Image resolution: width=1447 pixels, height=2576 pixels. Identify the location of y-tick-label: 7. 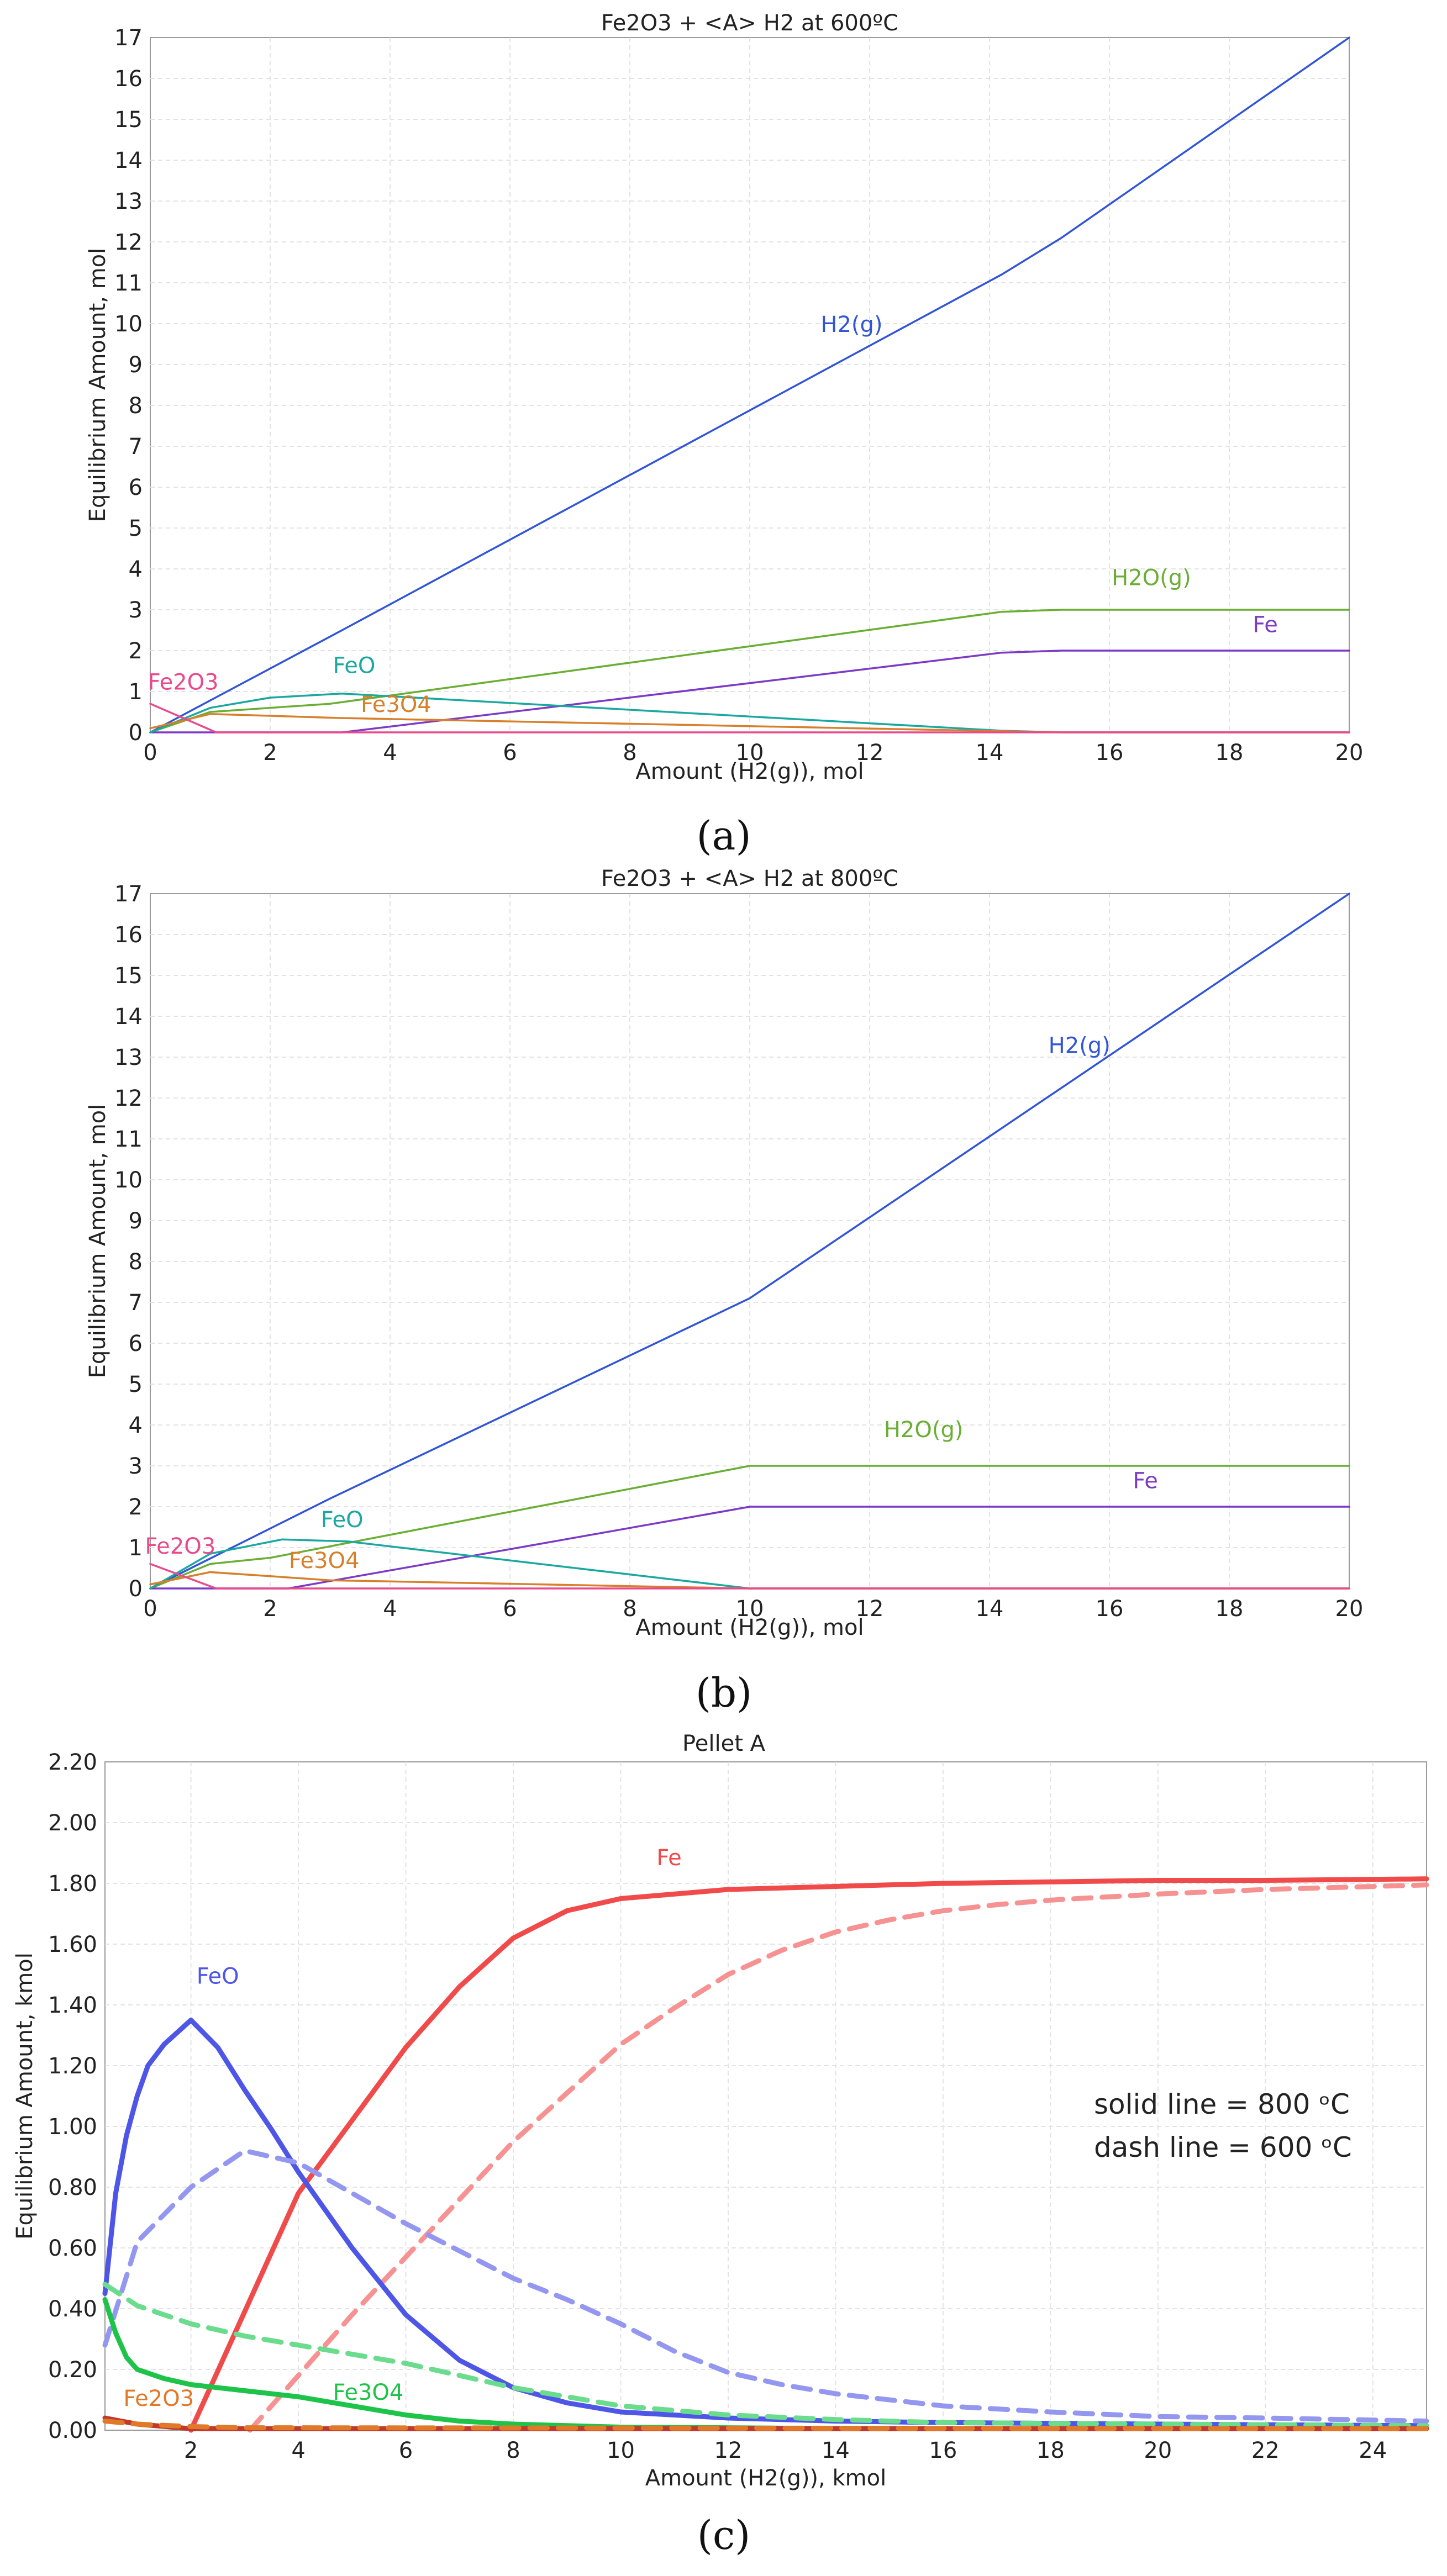
(136, 1303).